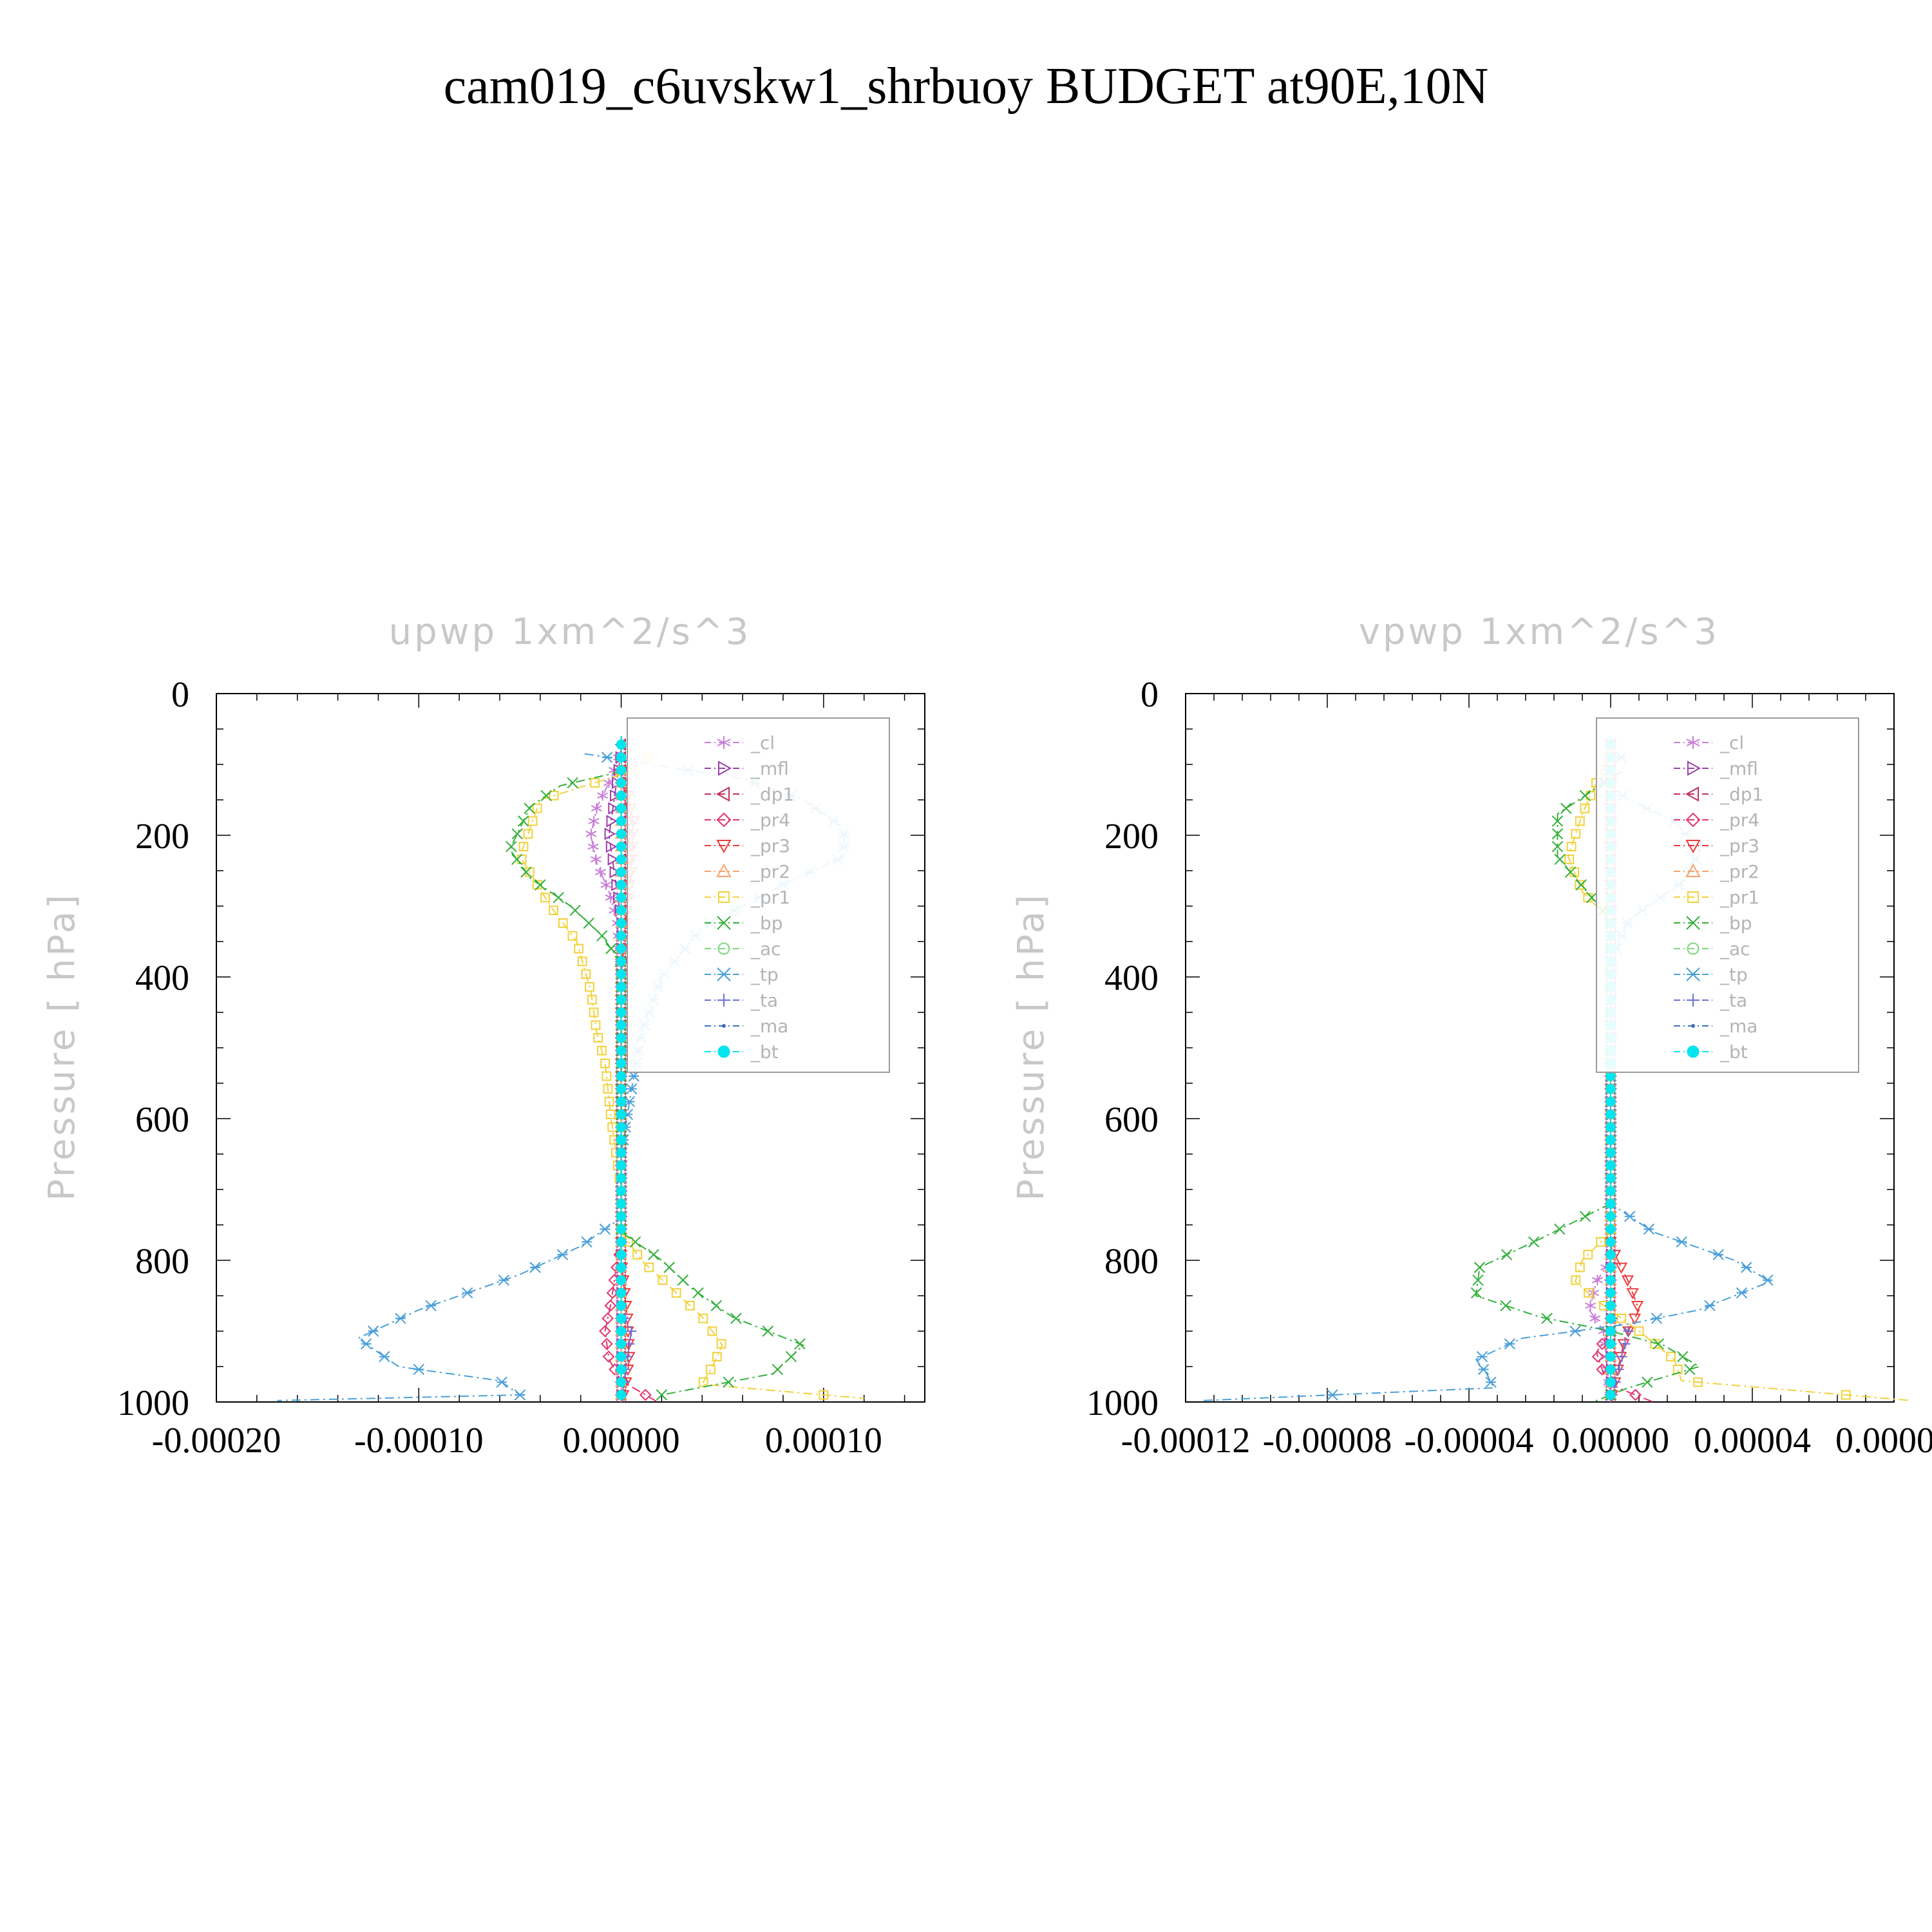 This screenshot has height=1932, width=1932. I want to click on minor-ticks, so click(1540, 1048).